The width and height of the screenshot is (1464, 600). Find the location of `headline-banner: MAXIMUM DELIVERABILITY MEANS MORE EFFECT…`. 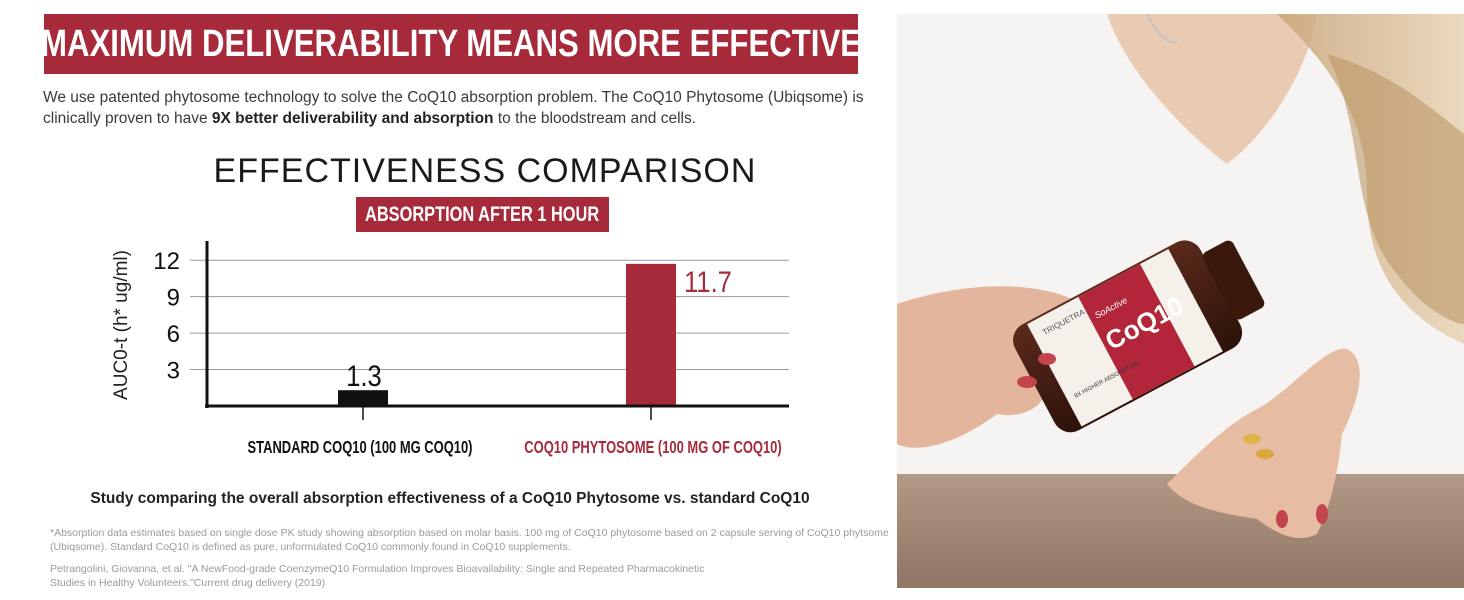

headline-banner: MAXIMUM DELIVERABILITY MEANS MORE EFFECT… is located at coordinates (451, 44).